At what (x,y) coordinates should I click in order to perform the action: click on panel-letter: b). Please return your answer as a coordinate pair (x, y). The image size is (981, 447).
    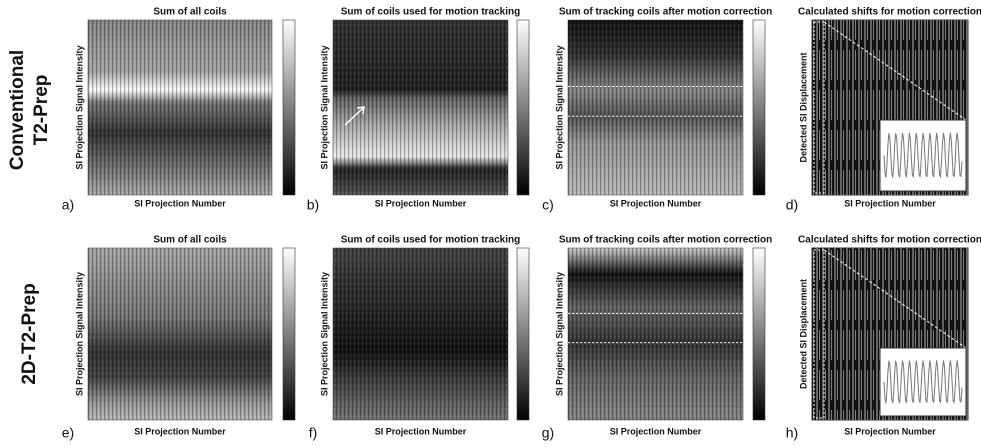
    Looking at the image, I should click on (313, 205).